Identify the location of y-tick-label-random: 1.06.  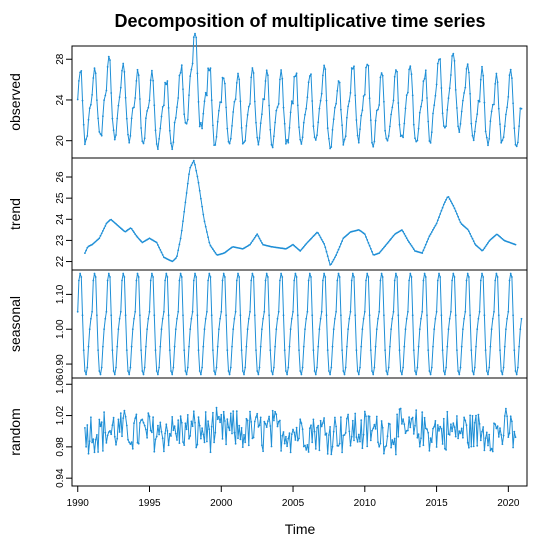
(60, 384).